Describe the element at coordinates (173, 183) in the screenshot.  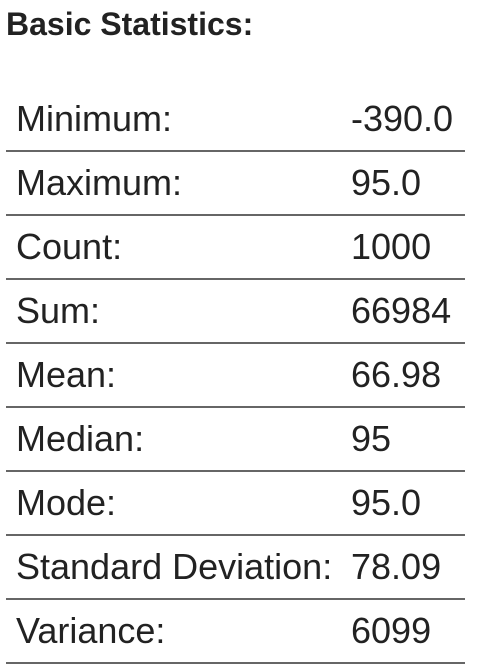
I see `stat-label: Maximum:` at that location.